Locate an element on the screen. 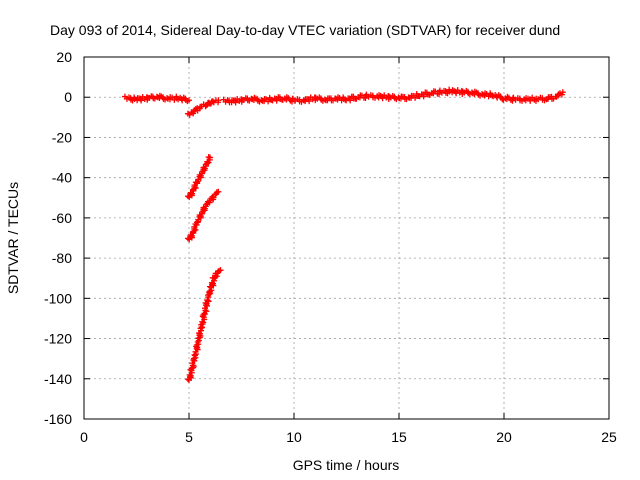 The image size is (640, 480). series-main-band is located at coordinates (156, 98).